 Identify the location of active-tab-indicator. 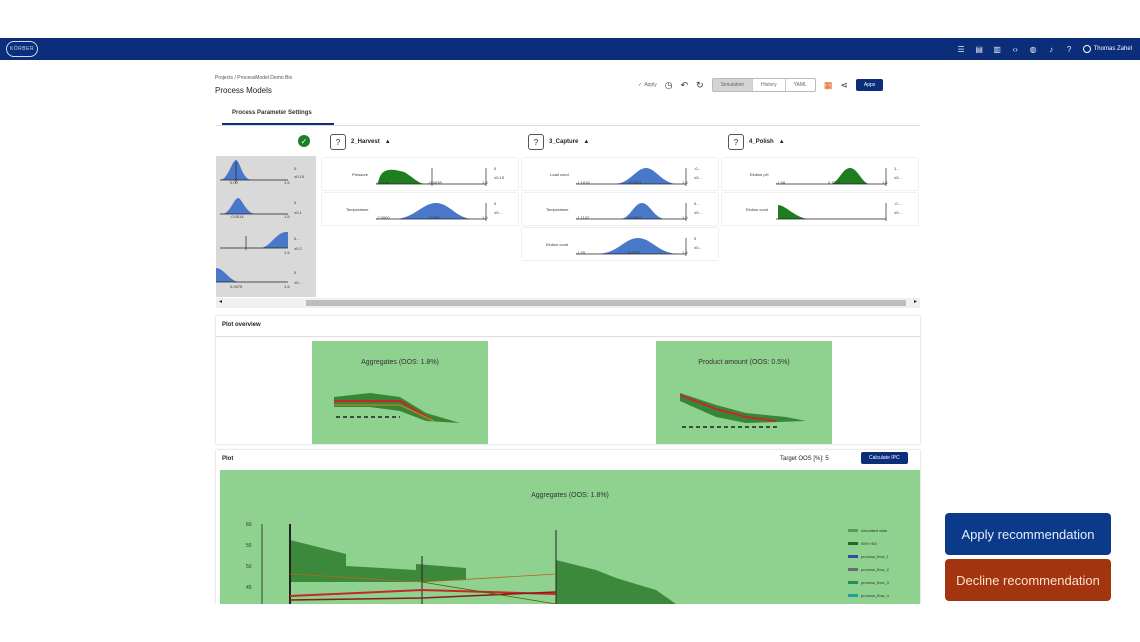
(278, 124).